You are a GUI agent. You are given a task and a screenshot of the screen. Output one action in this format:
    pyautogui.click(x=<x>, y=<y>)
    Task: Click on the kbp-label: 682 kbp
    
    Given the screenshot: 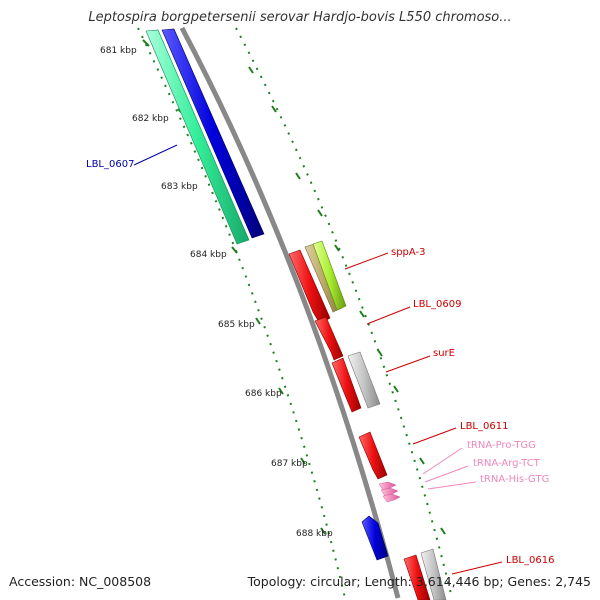 What is the action you would take?
    pyautogui.click(x=150, y=119)
    